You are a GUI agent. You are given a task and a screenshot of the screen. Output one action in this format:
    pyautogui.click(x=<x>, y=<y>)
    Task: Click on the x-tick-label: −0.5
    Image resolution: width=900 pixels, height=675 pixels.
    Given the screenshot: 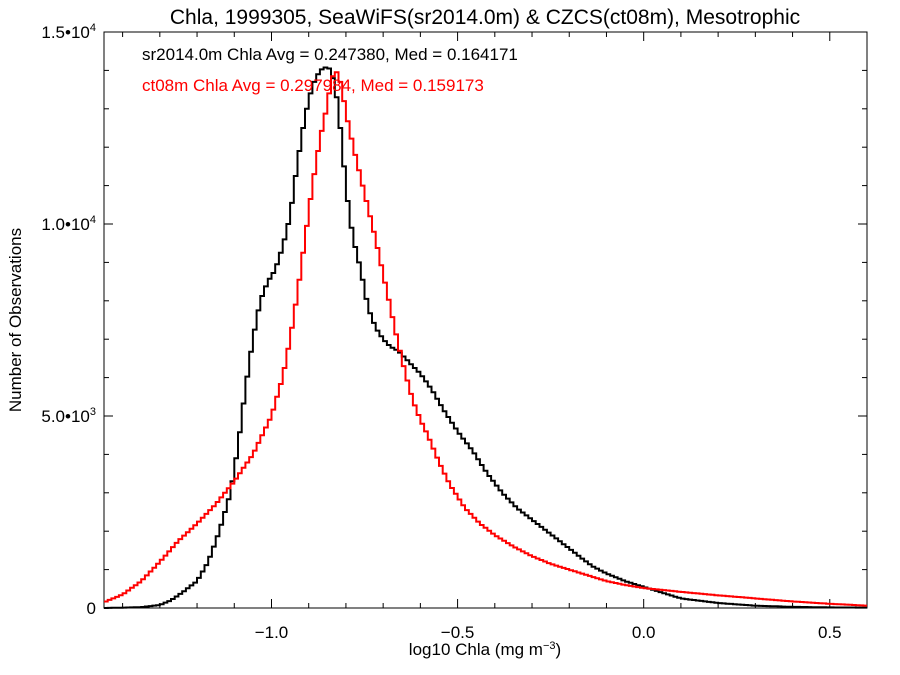 What is the action you would take?
    pyautogui.click(x=458, y=632)
    